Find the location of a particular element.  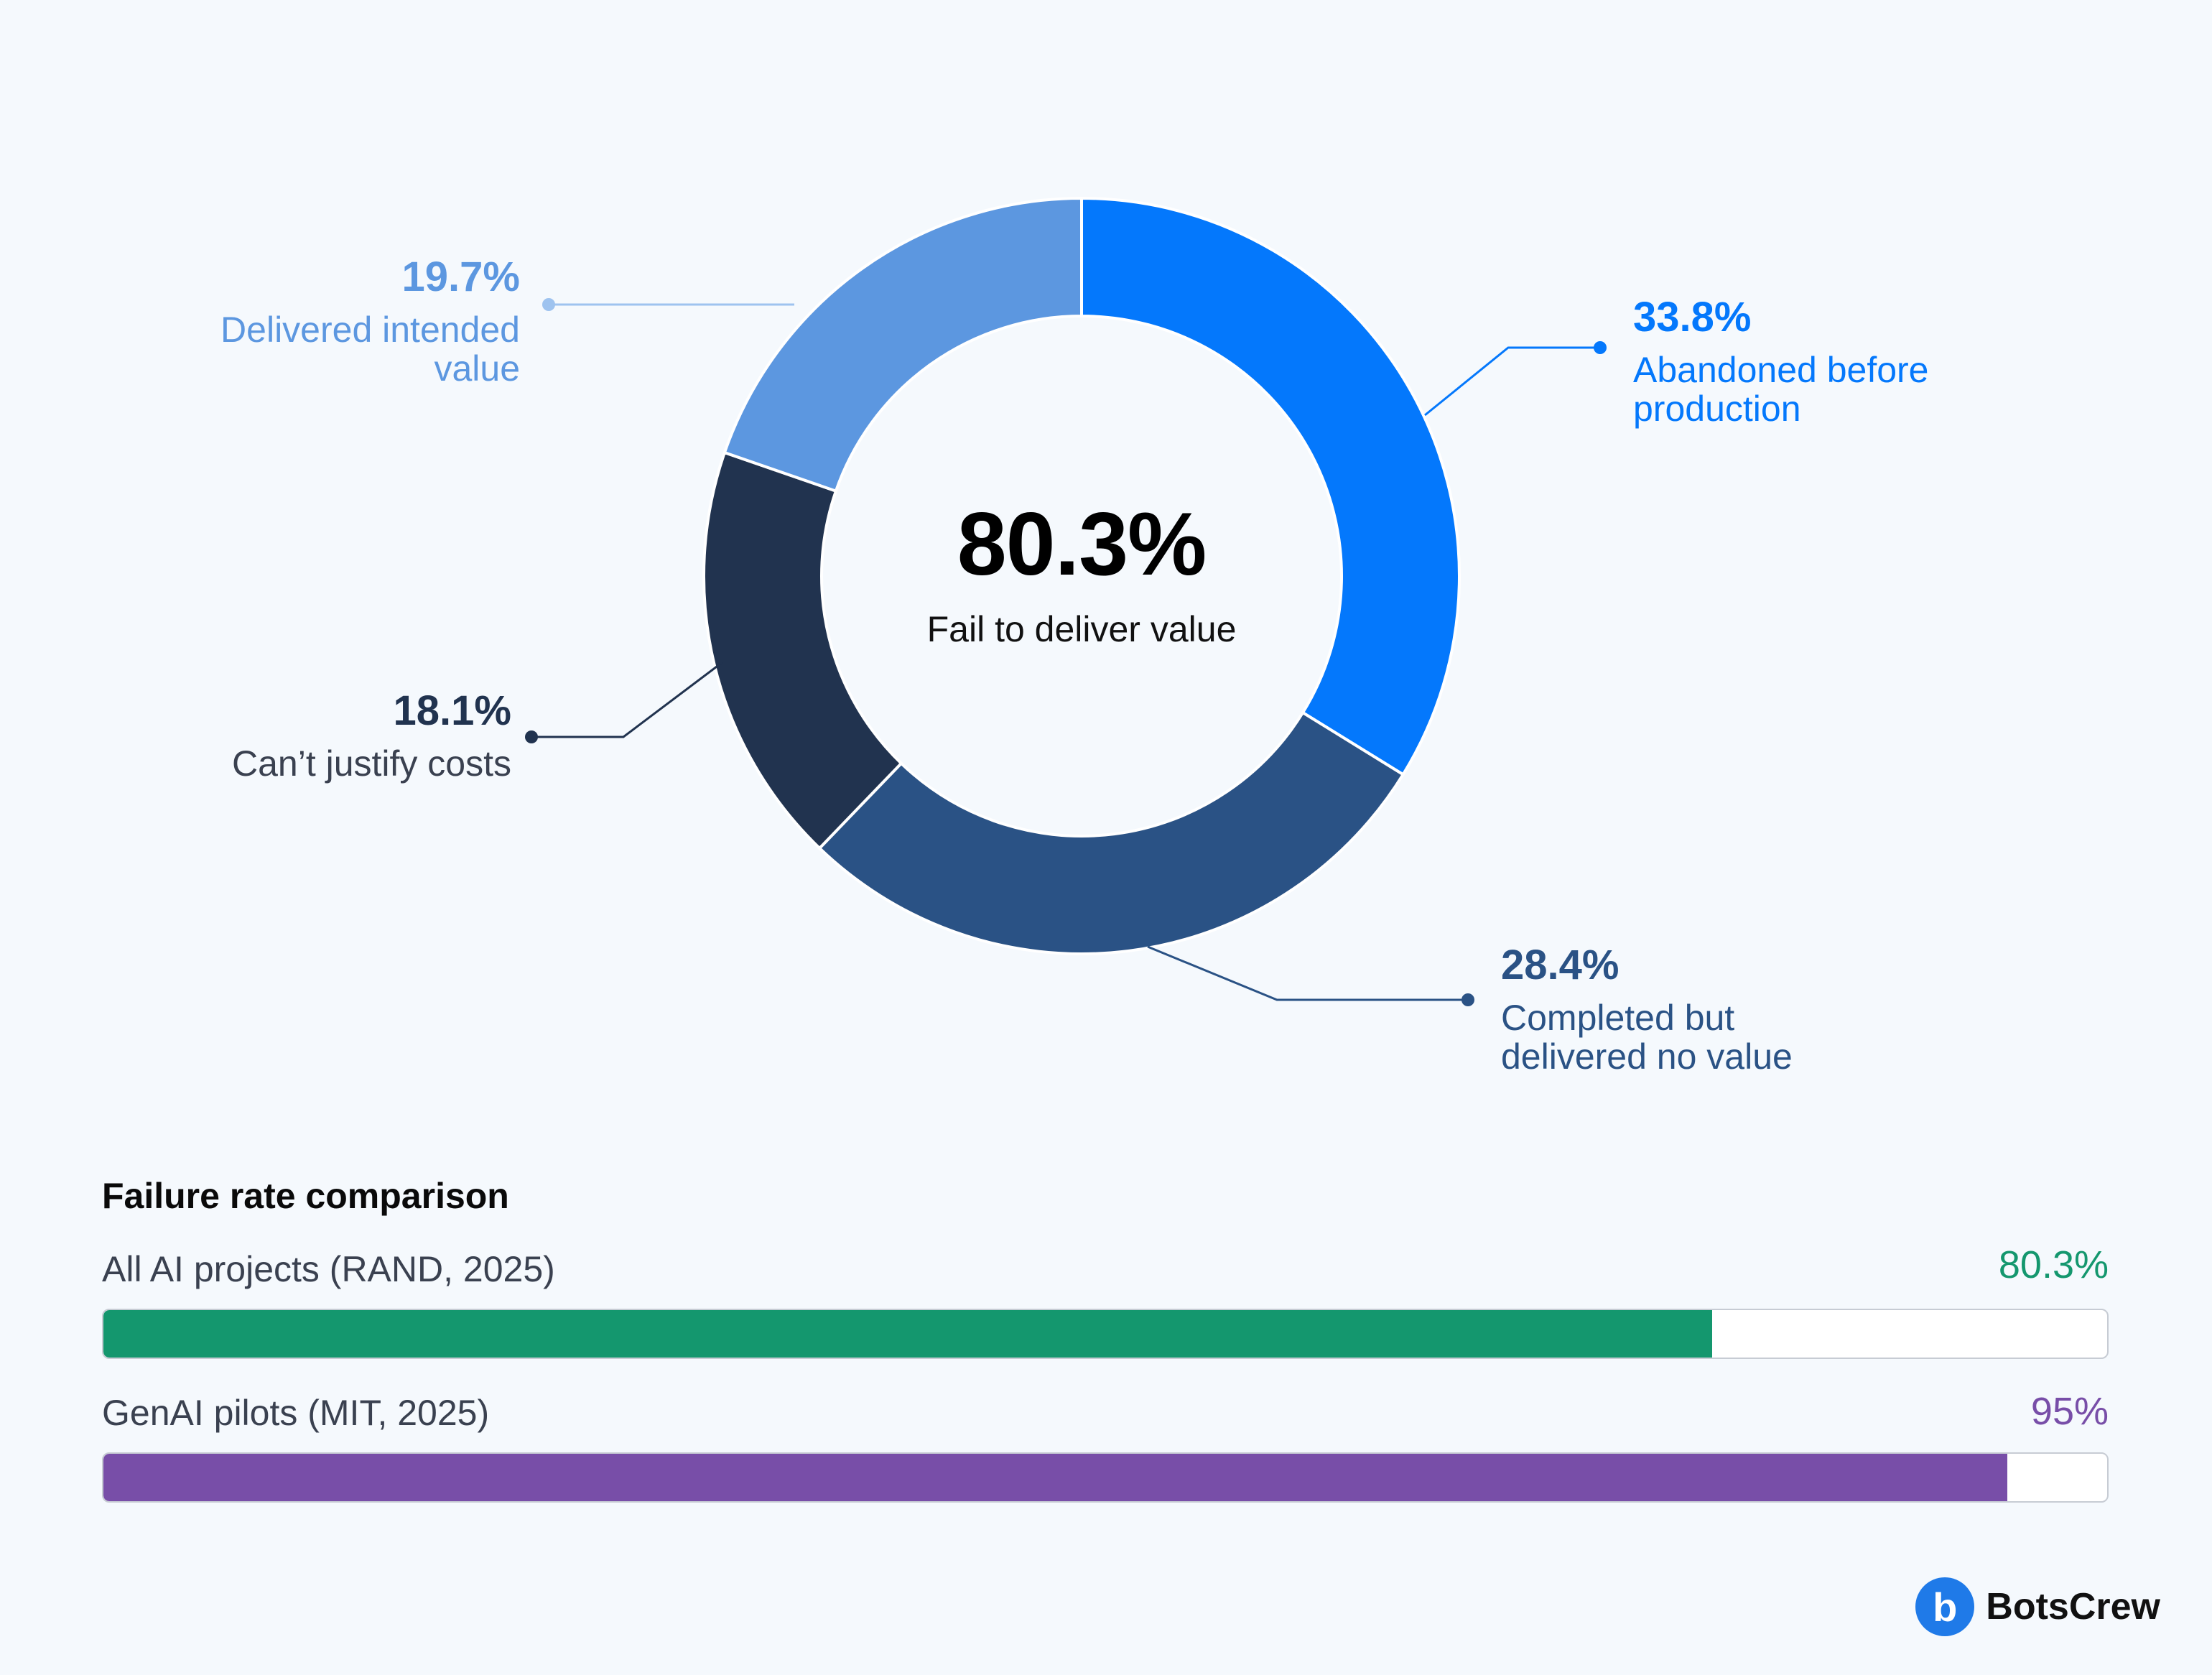

botscrew-logo-icon: b is located at coordinates (1945, 1606).